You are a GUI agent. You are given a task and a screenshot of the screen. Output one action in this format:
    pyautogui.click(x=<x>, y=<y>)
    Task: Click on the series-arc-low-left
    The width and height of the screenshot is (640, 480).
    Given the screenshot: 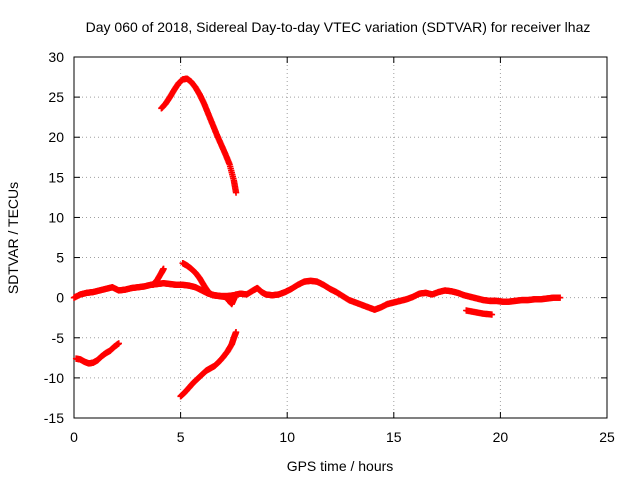 What is the action you would take?
    pyautogui.click(x=97, y=353)
    